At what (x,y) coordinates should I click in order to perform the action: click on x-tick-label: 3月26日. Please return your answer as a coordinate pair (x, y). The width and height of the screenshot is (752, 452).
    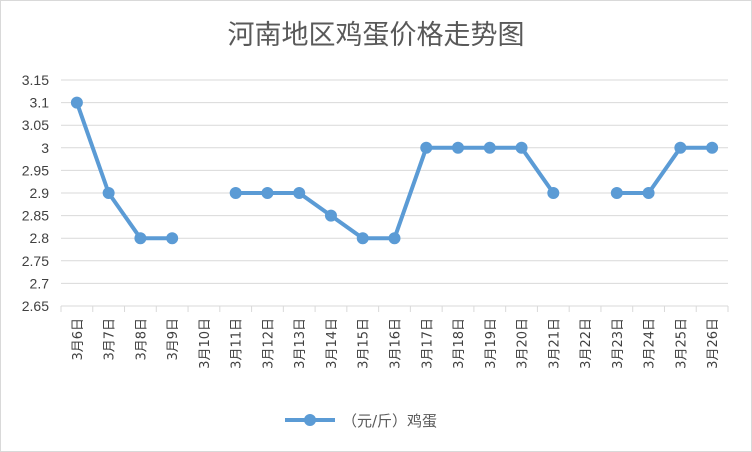
    Looking at the image, I should click on (713, 343).